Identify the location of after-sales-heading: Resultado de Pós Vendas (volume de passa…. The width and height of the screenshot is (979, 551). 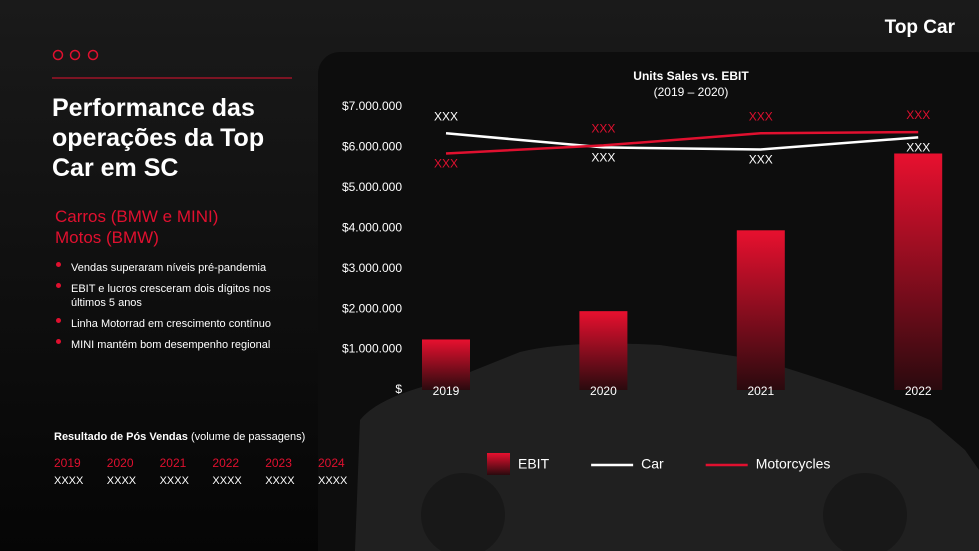
(179, 437).